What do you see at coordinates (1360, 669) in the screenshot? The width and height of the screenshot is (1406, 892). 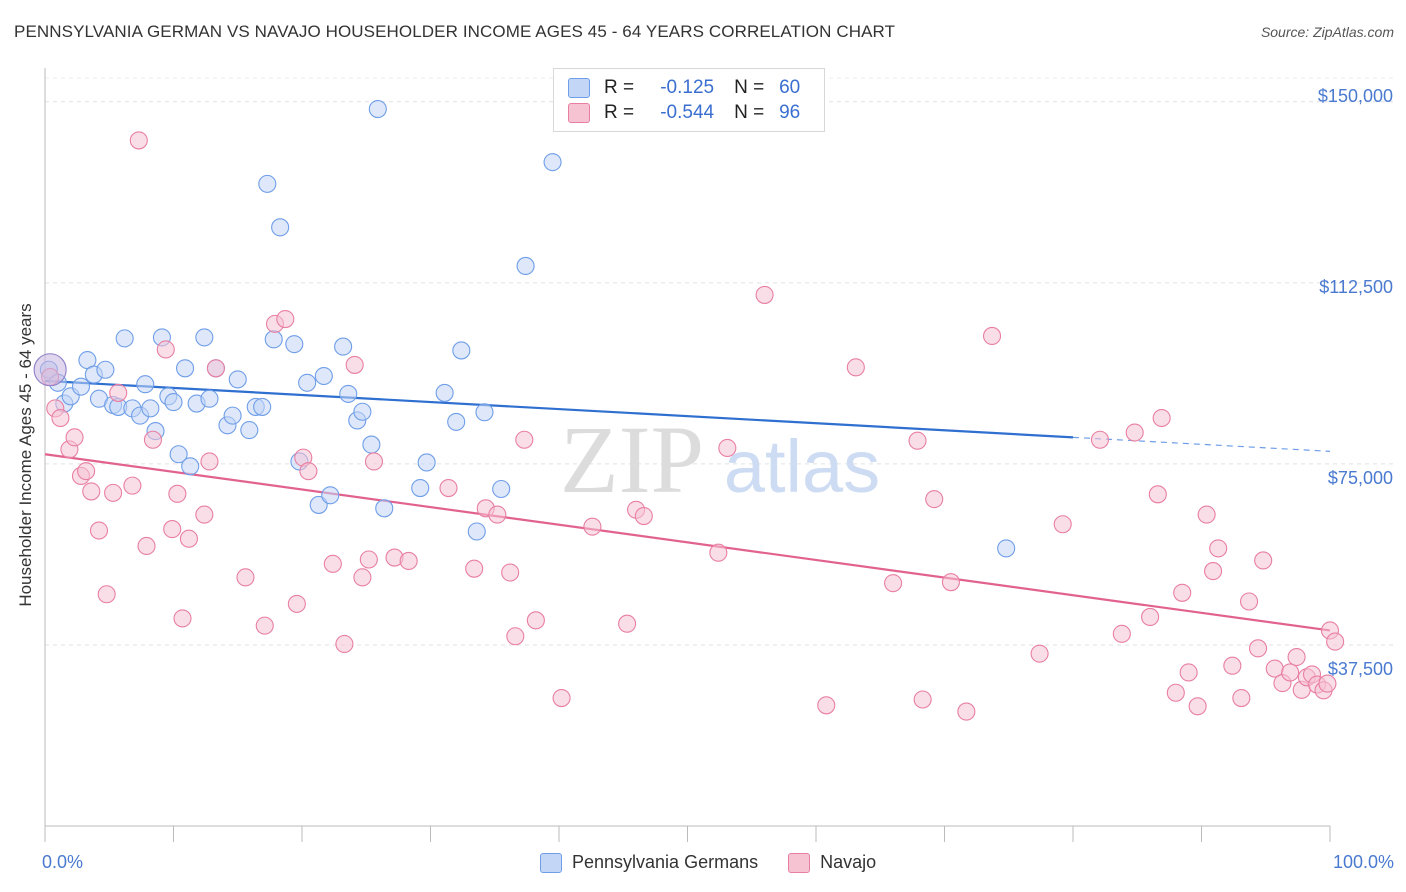 I see `y-tick-label: $37,500` at bounding box center [1360, 669].